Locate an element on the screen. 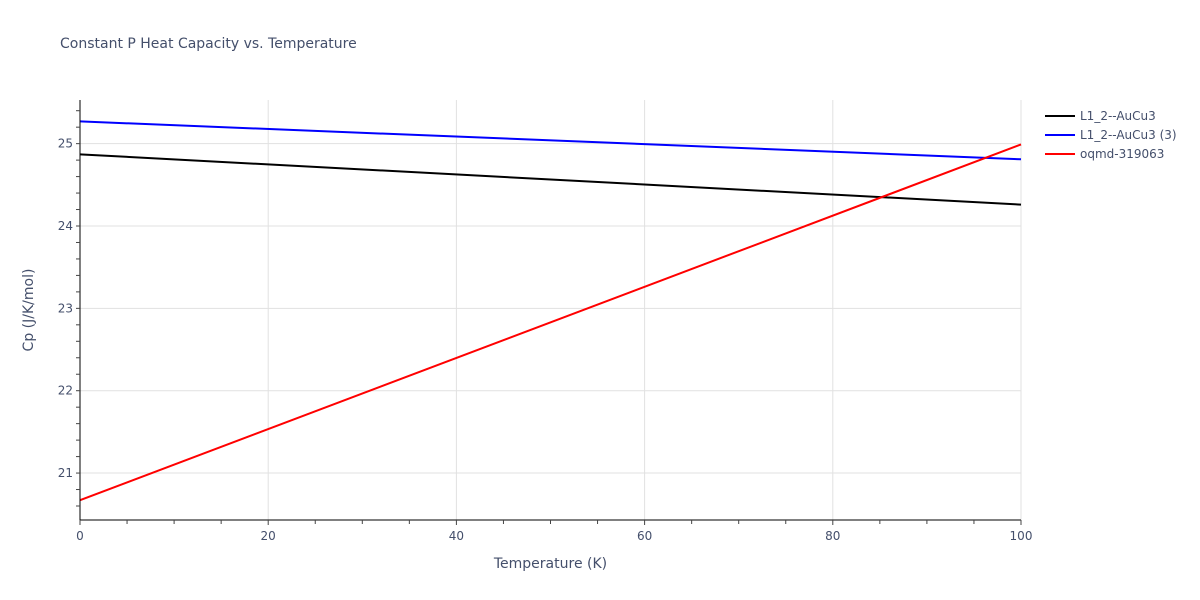 The width and height of the screenshot is (1200, 600). x-tick-label: 80 is located at coordinates (832, 536).